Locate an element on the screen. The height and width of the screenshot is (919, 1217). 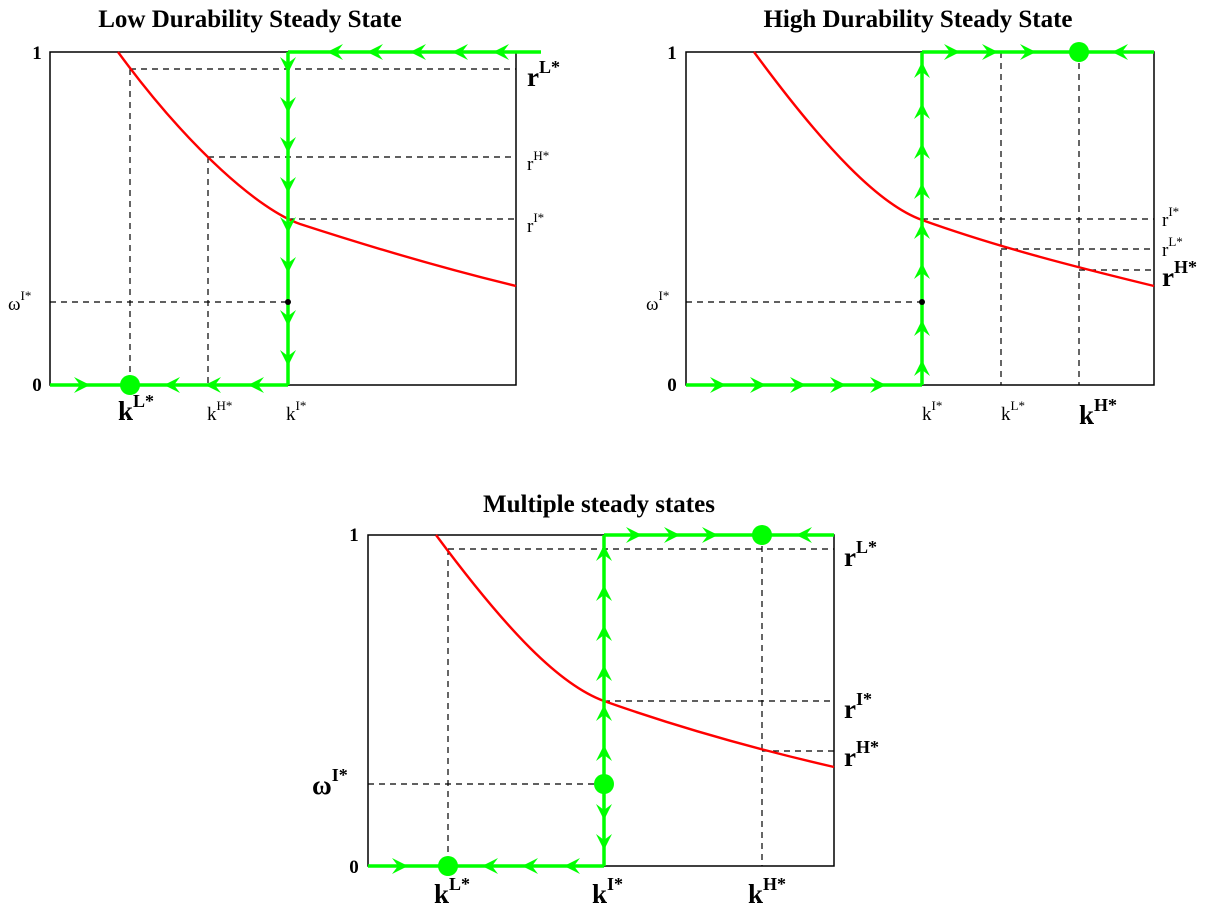
steady-state-point-high is located at coordinates (762, 535).